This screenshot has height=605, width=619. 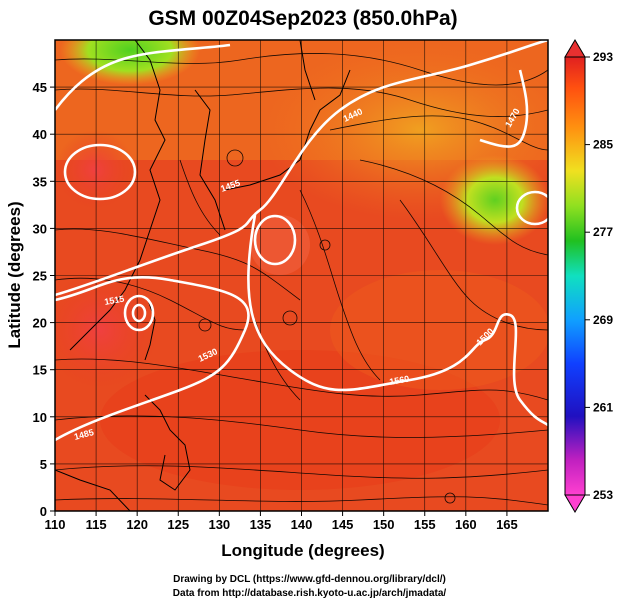 What do you see at coordinates (40, 323) in the screenshot?
I see `y-tick-label: 20` at bounding box center [40, 323].